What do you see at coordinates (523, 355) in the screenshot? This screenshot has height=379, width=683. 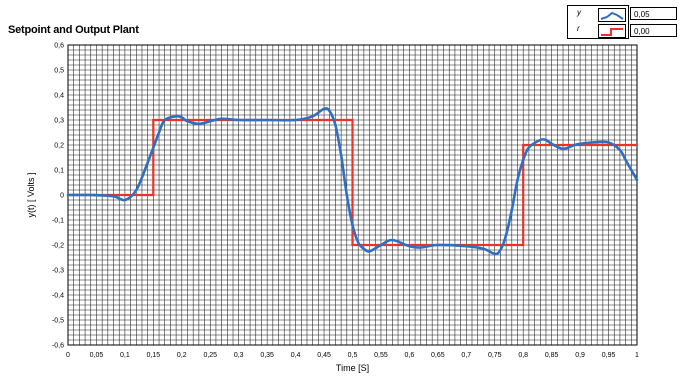 I see `x-tick-label: 0,8` at bounding box center [523, 355].